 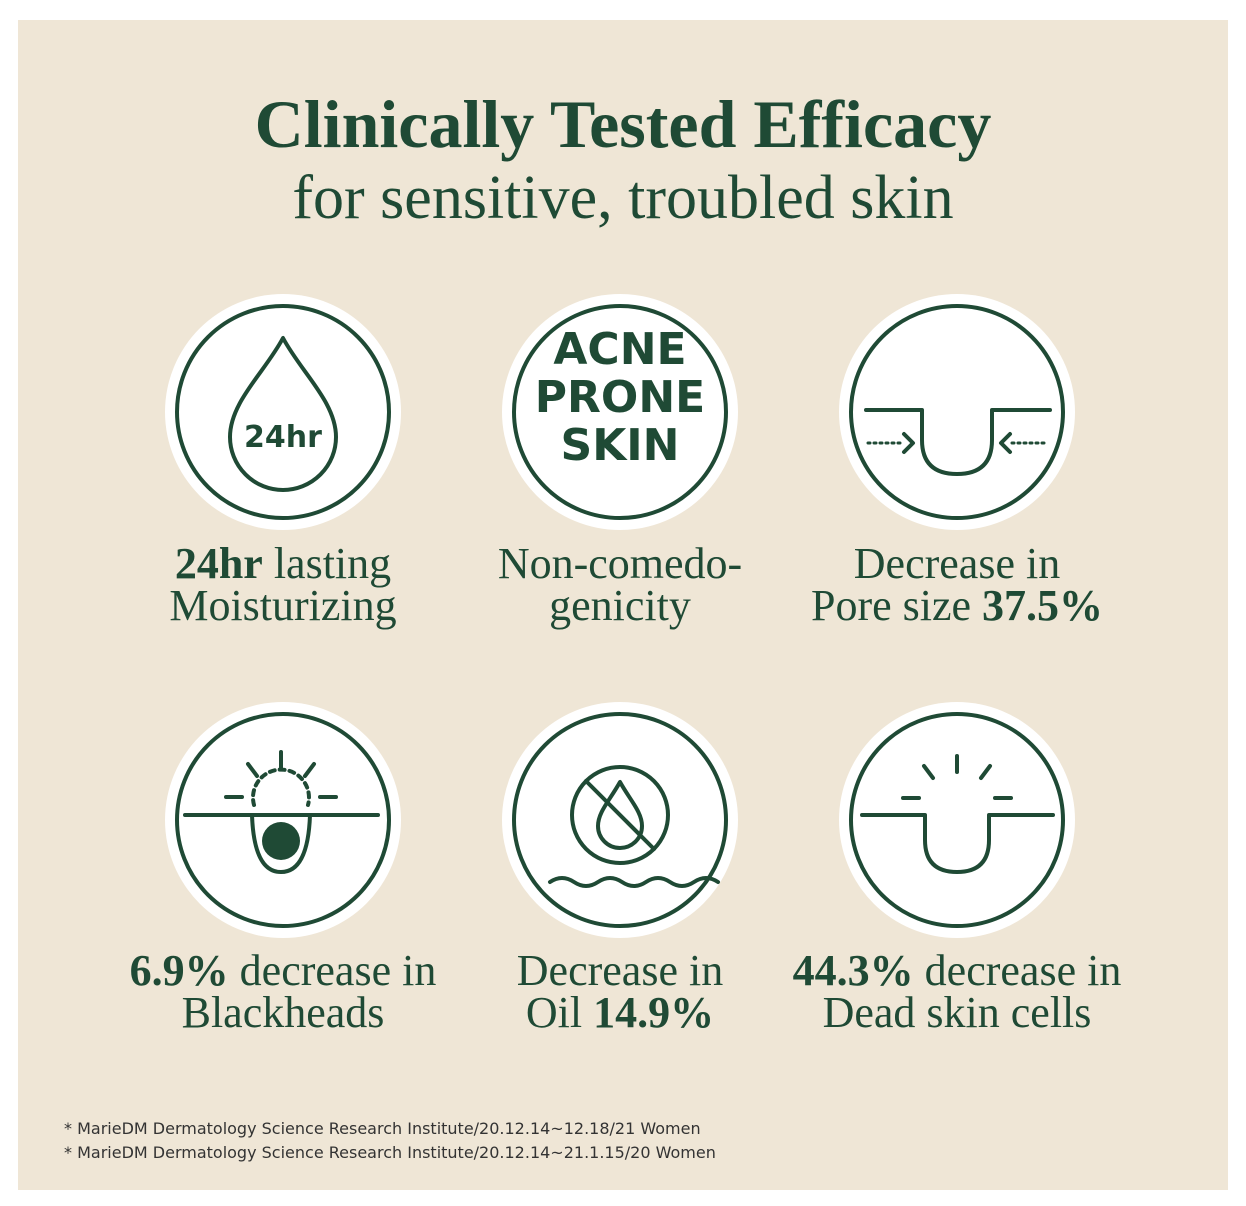 I want to click on label-segment: Dead skin cells, so click(x=957, y=1012).